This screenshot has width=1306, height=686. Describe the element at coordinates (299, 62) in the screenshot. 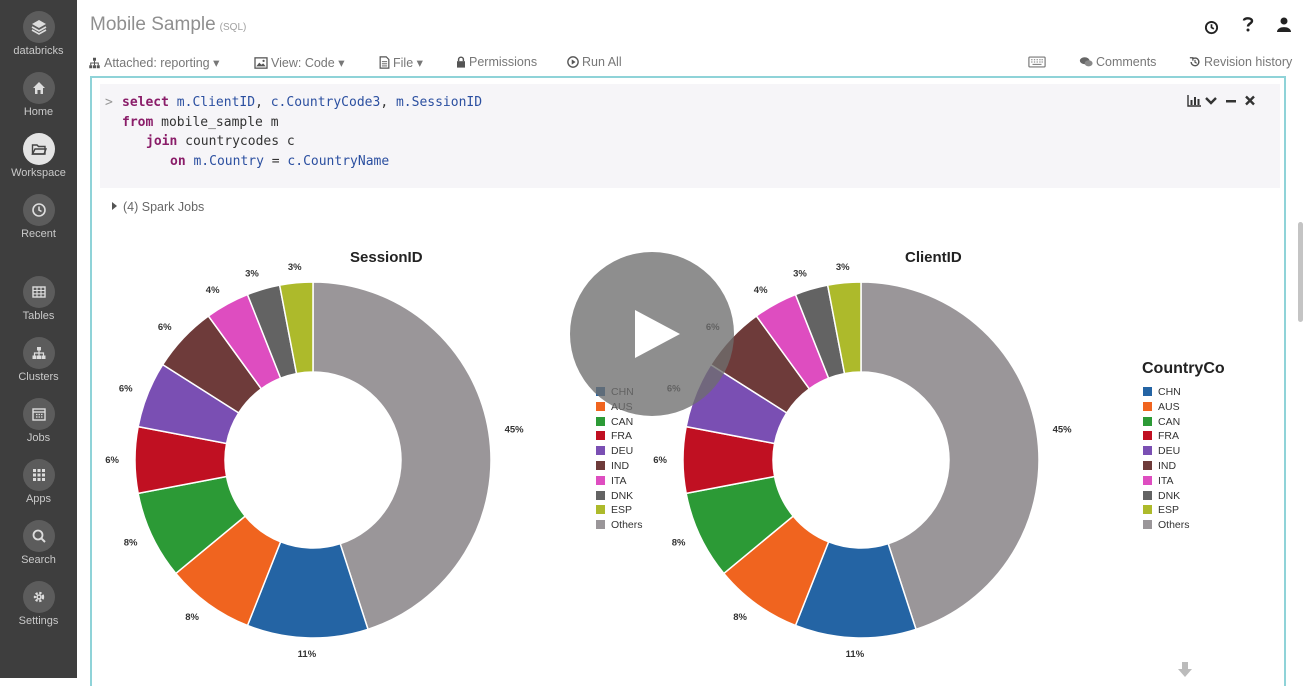

I see `view-dropdown: View: Code ▾` at that location.